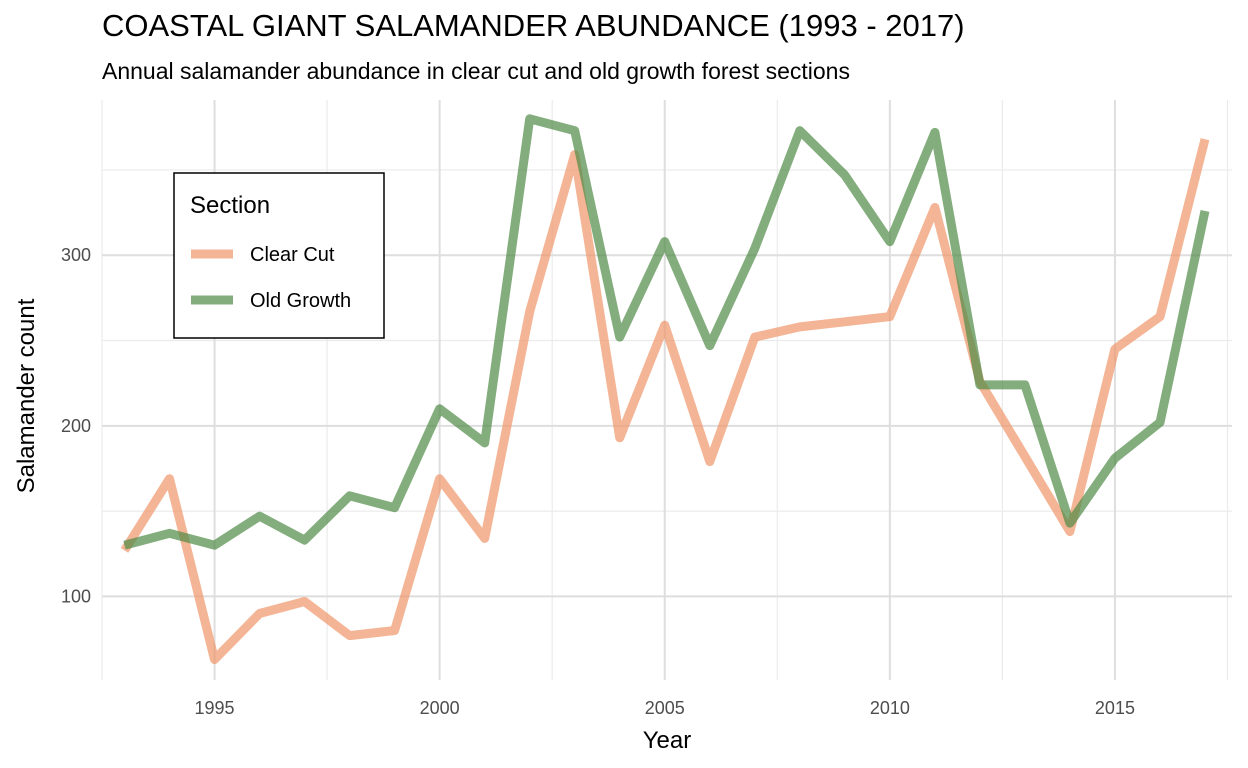 Image resolution: width=1248 pixels, height=768 pixels. What do you see at coordinates (76, 596) in the screenshot?
I see `y-tick-label: 100` at bounding box center [76, 596].